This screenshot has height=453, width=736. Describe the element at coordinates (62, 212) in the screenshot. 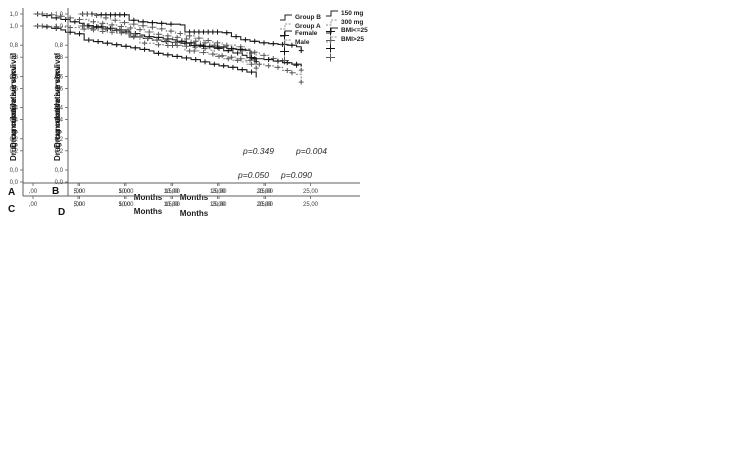

I see `panel-letter: D` at that location.